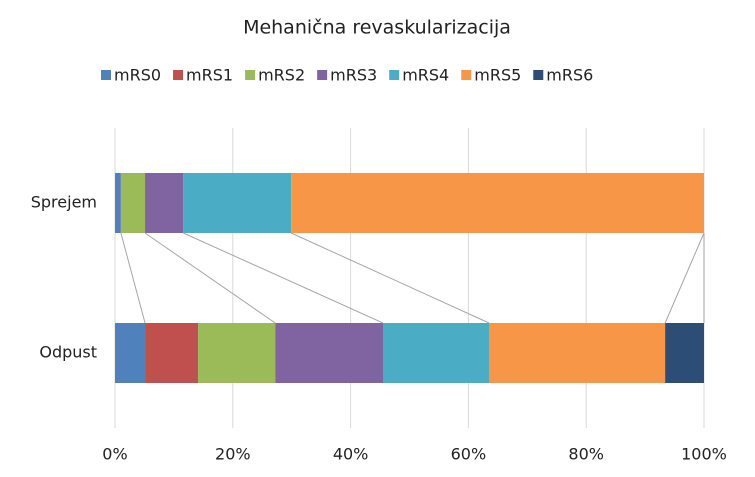 The height and width of the screenshot is (477, 755). I want to click on legend-label: mRS5, so click(497, 75).